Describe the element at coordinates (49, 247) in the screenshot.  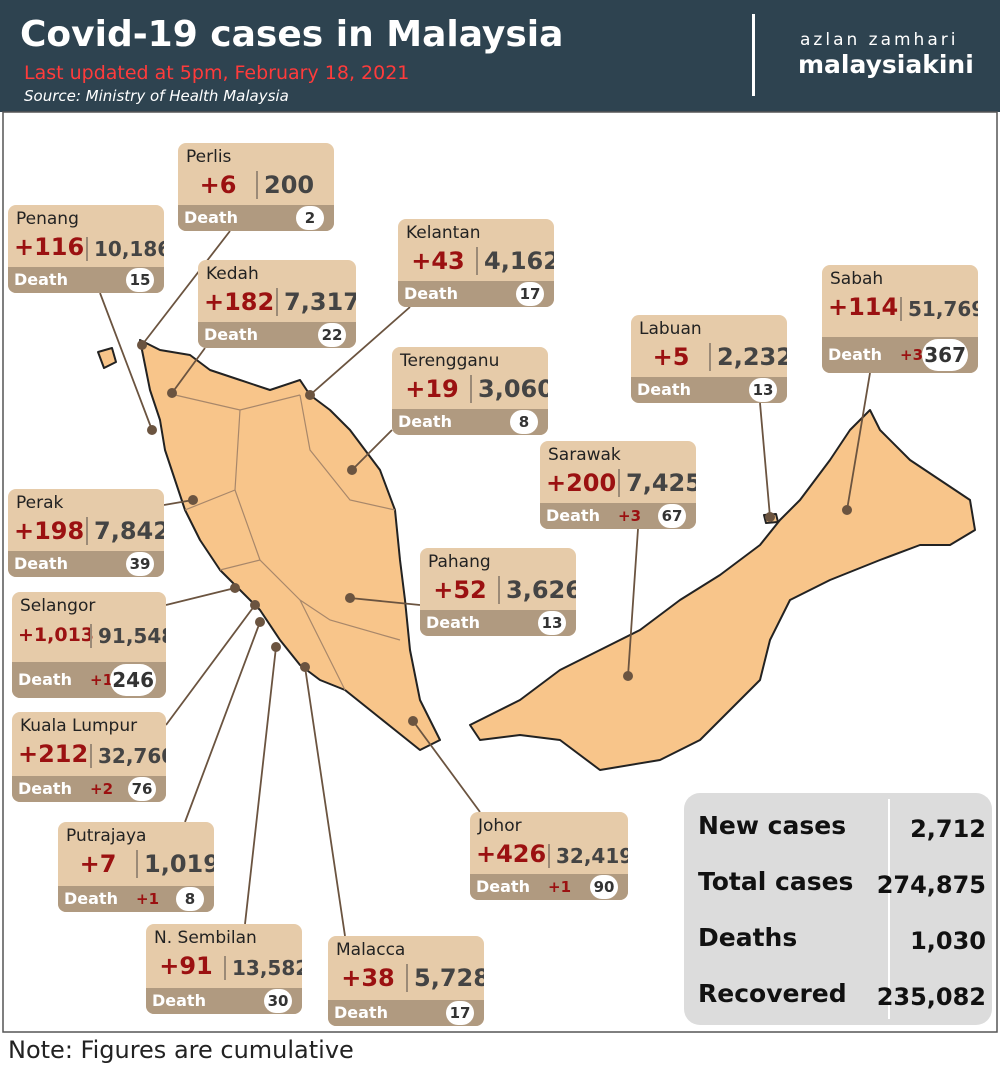
I see `new-cases: +116` at that location.